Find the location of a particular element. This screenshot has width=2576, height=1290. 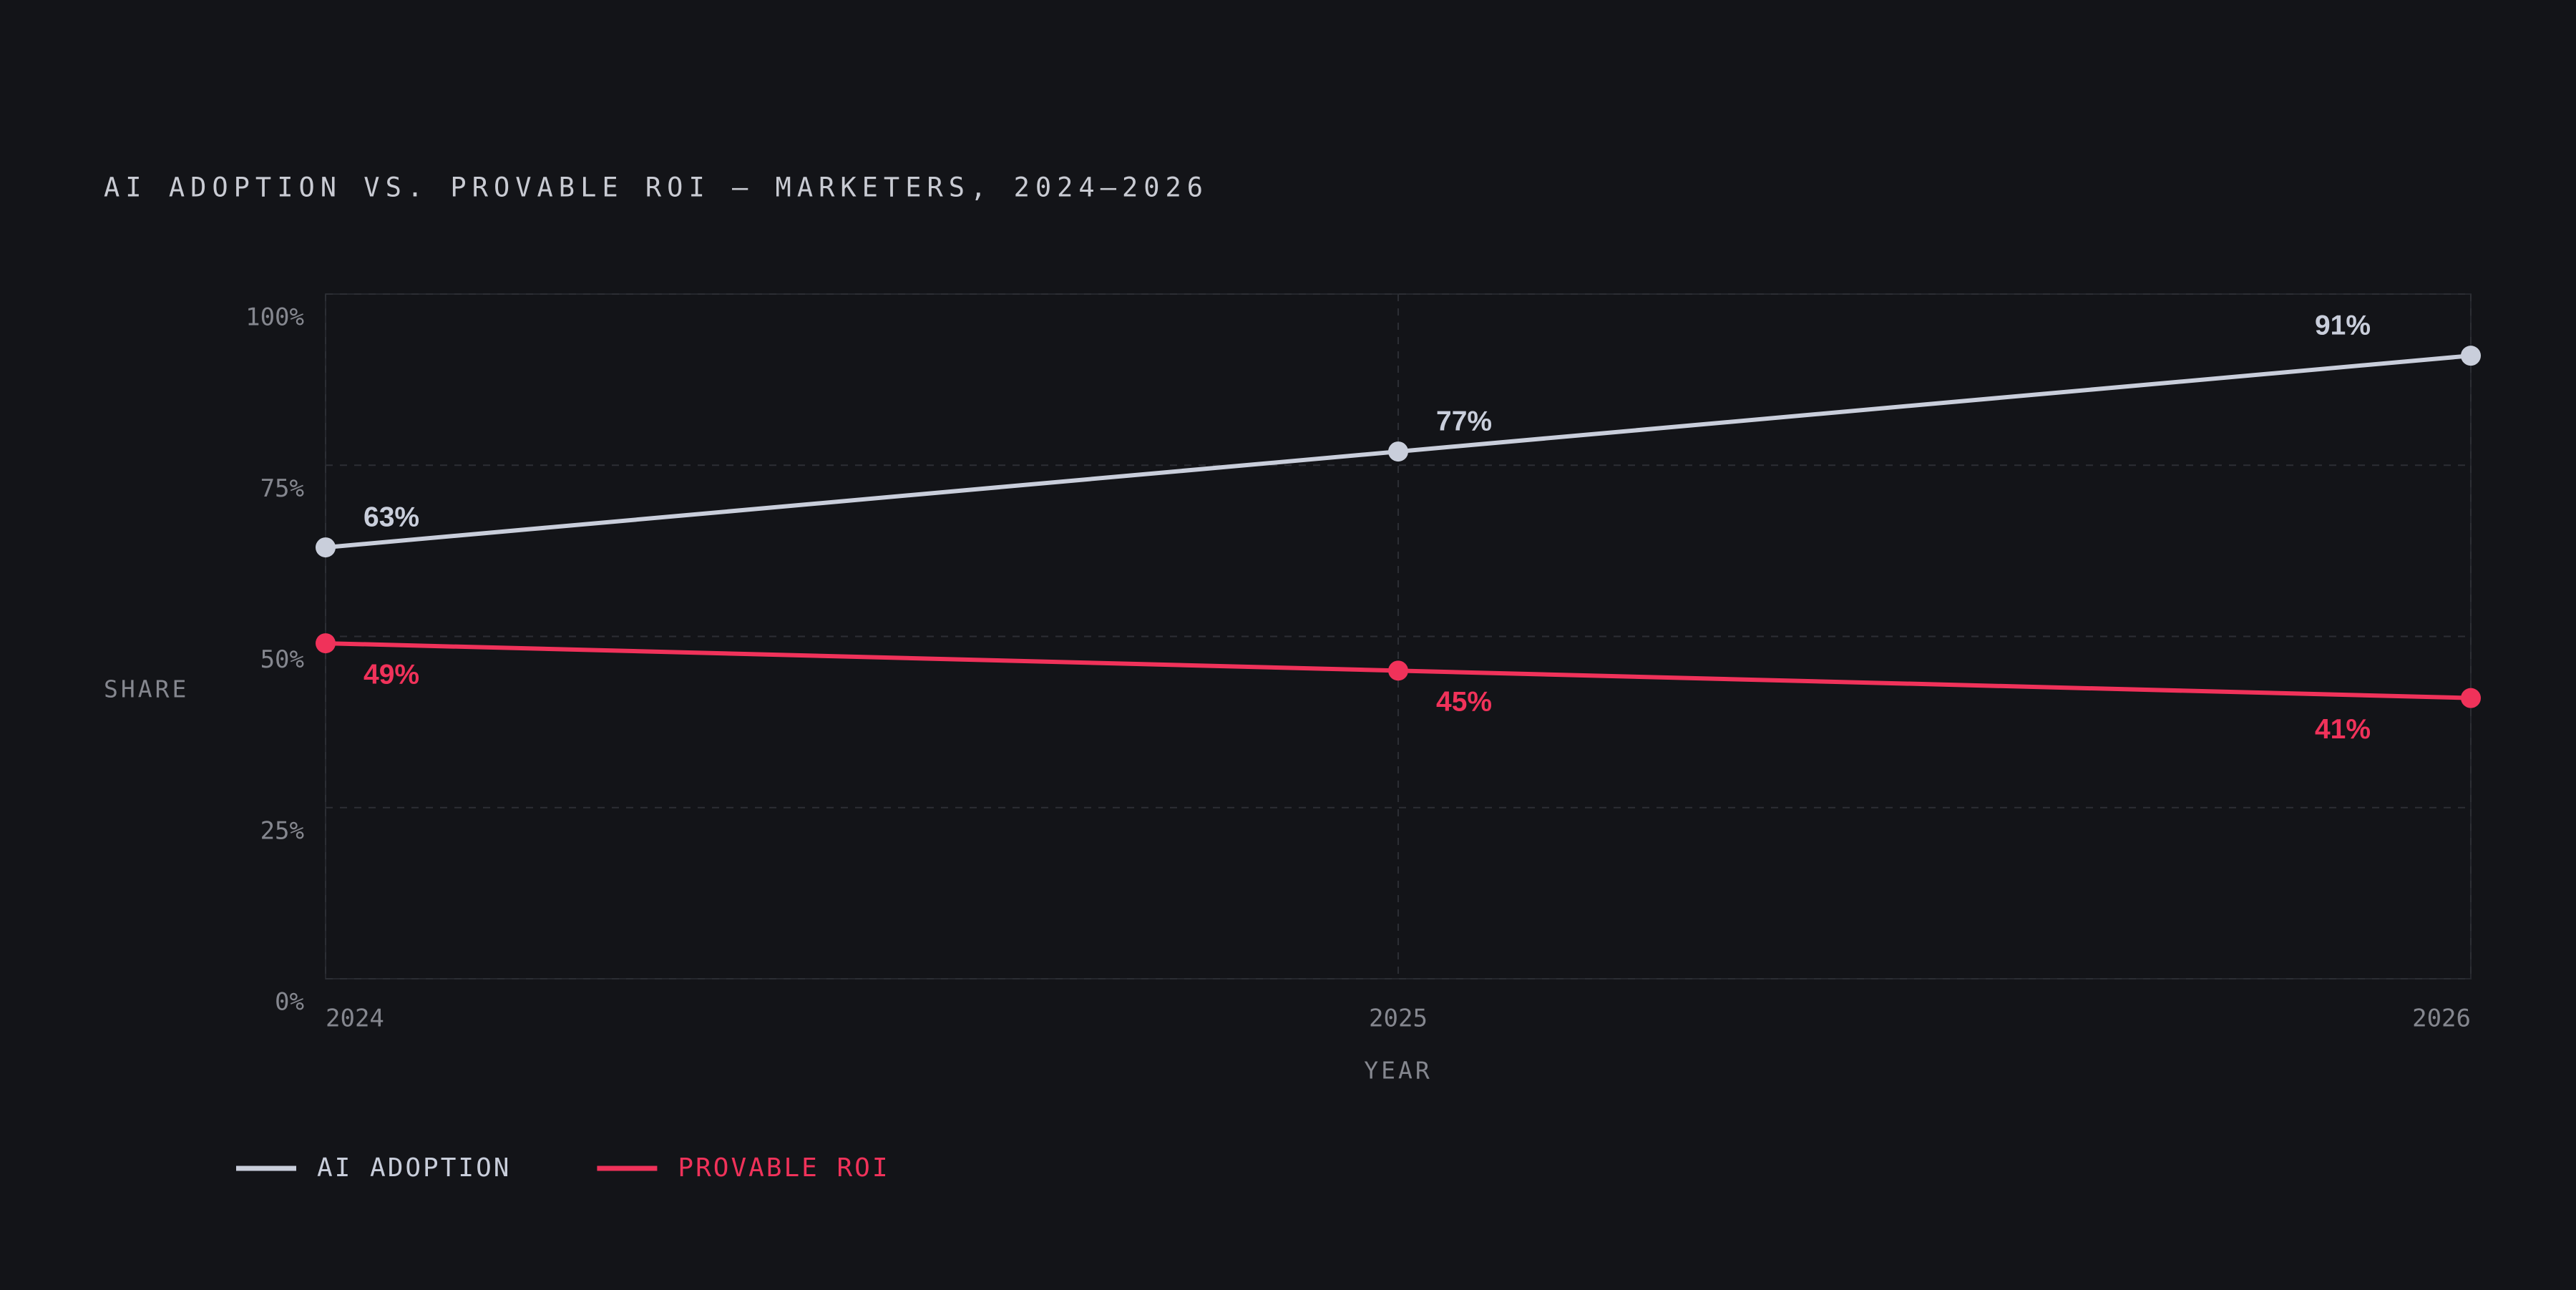

y-tick-label: 0% is located at coordinates (289, 1003).